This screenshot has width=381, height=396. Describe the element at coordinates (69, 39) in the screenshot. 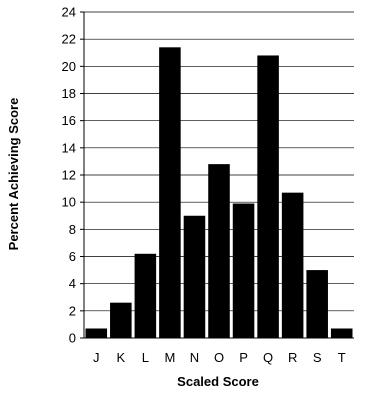

I see `y-tick-label: 22` at that location.